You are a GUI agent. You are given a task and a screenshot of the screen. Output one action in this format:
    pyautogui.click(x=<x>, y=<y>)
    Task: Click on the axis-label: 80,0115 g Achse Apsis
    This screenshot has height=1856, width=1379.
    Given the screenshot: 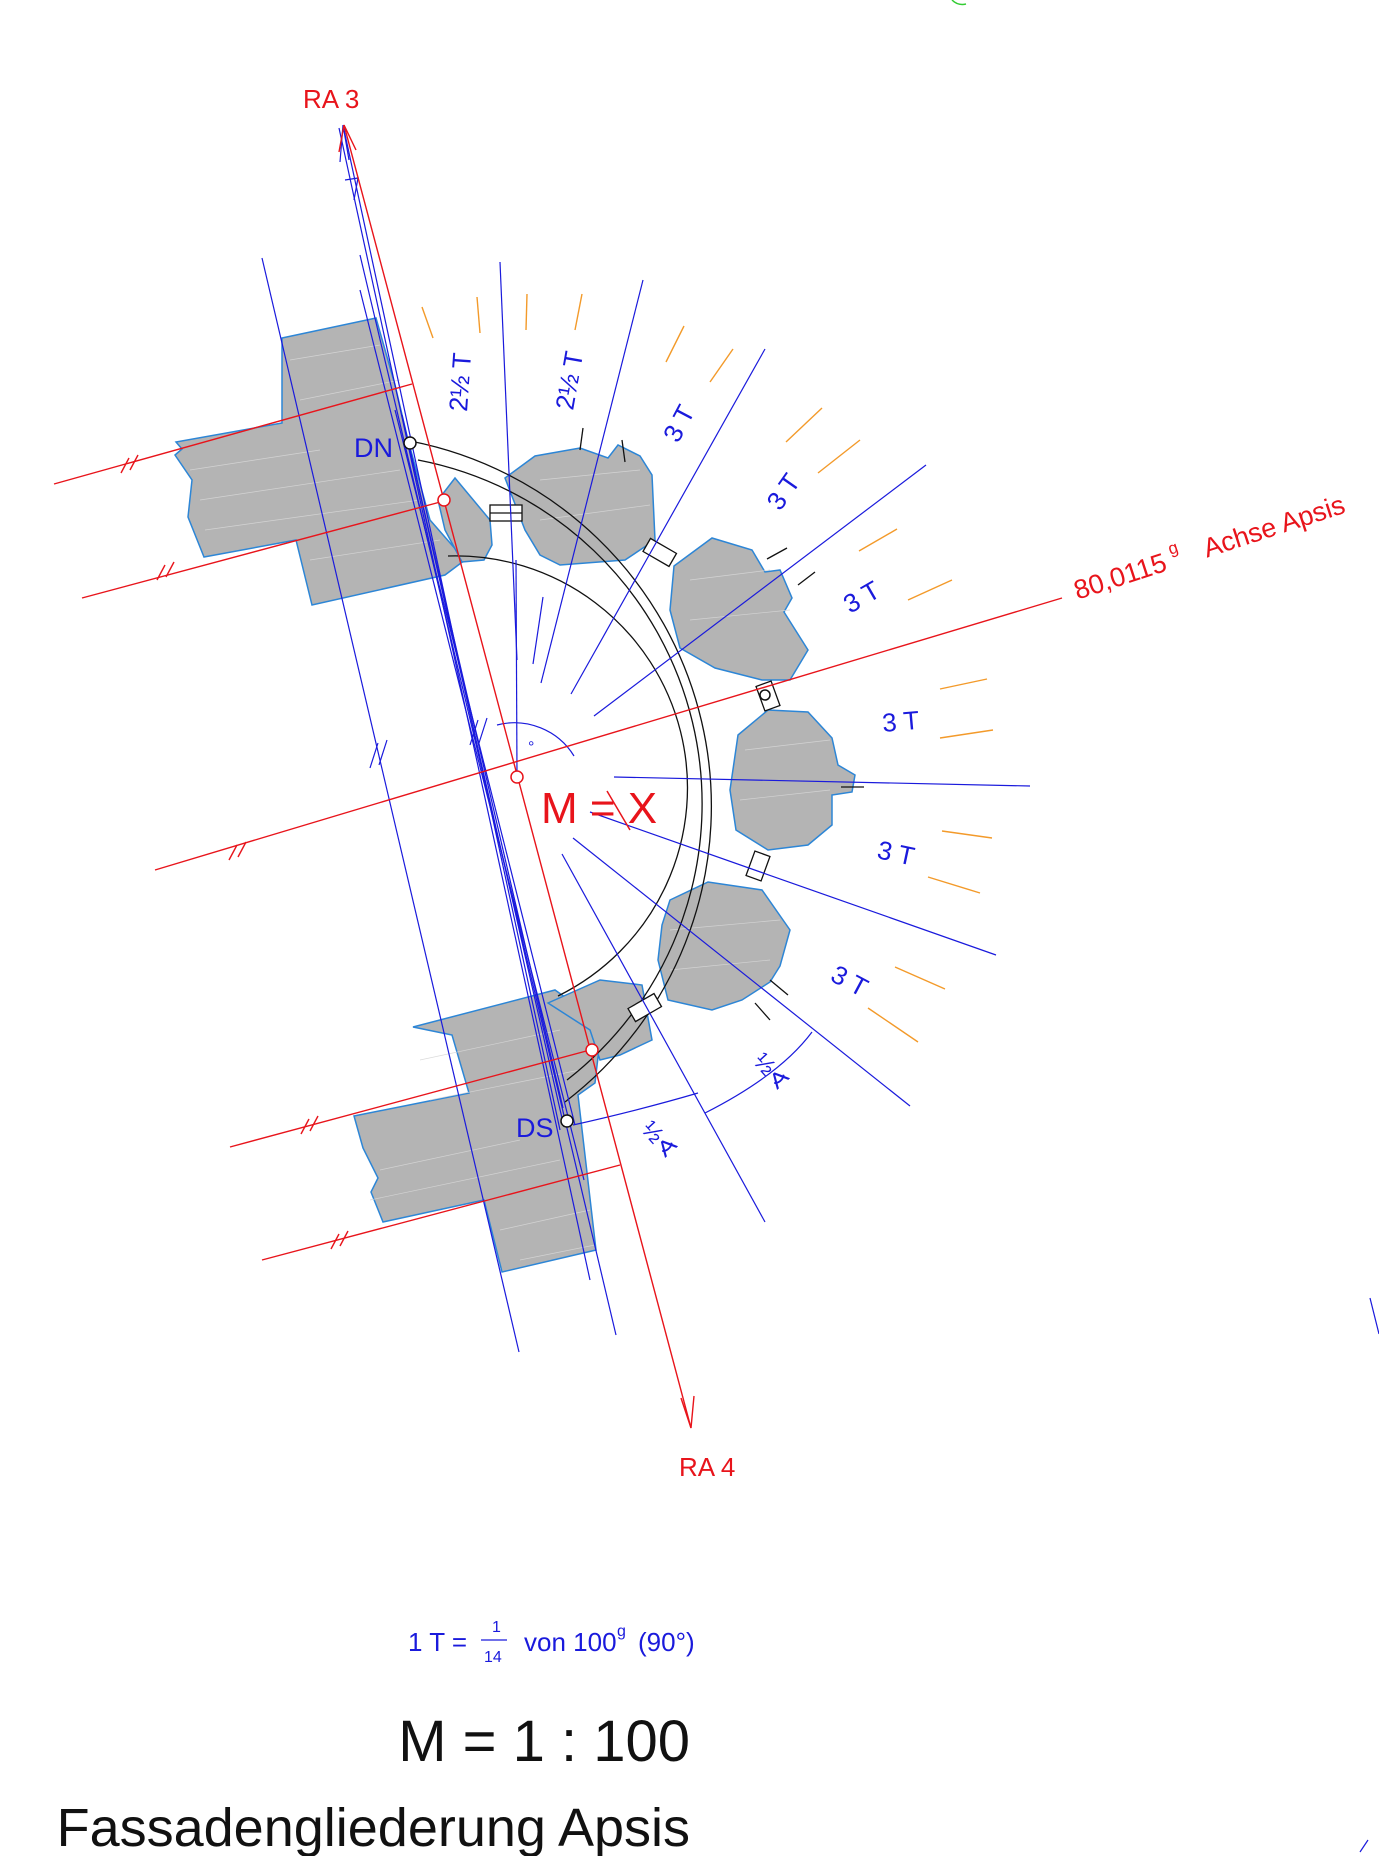 What is the action you would take?
    pyautogui.click(x=1209, y=547)
    